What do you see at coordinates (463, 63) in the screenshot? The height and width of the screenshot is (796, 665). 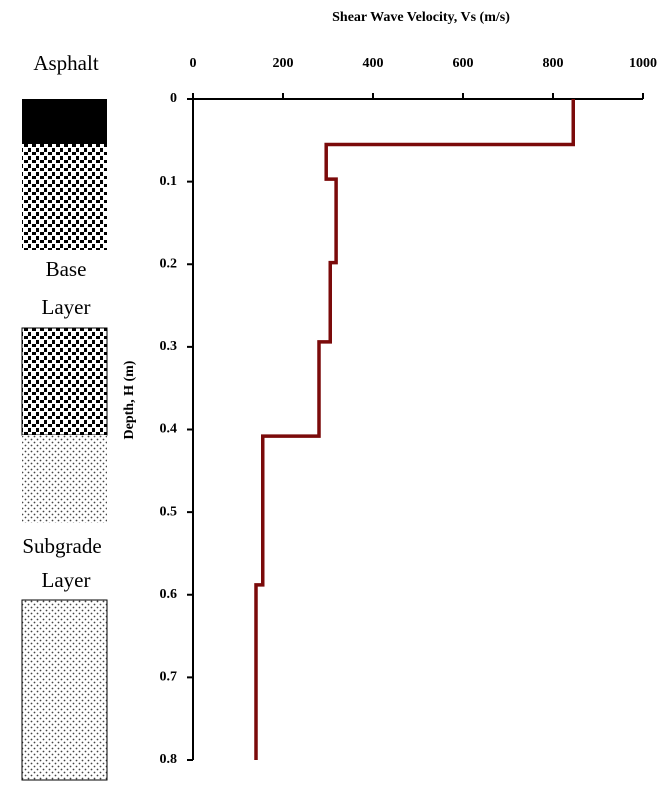 I see `x-tick-label: 600` at bounding box center [463, 63].